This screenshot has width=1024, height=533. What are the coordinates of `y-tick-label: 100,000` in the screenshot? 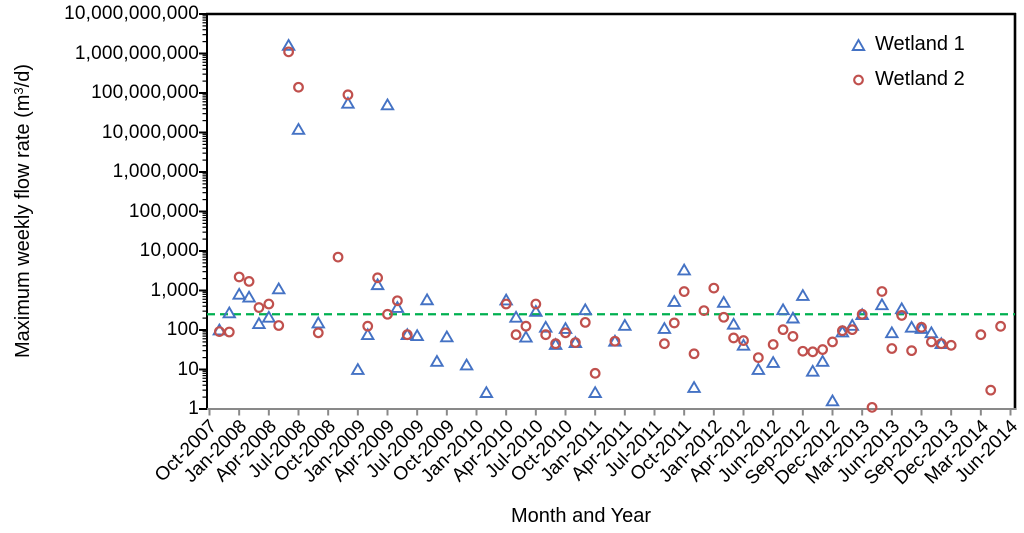 It's located at (163, 211).